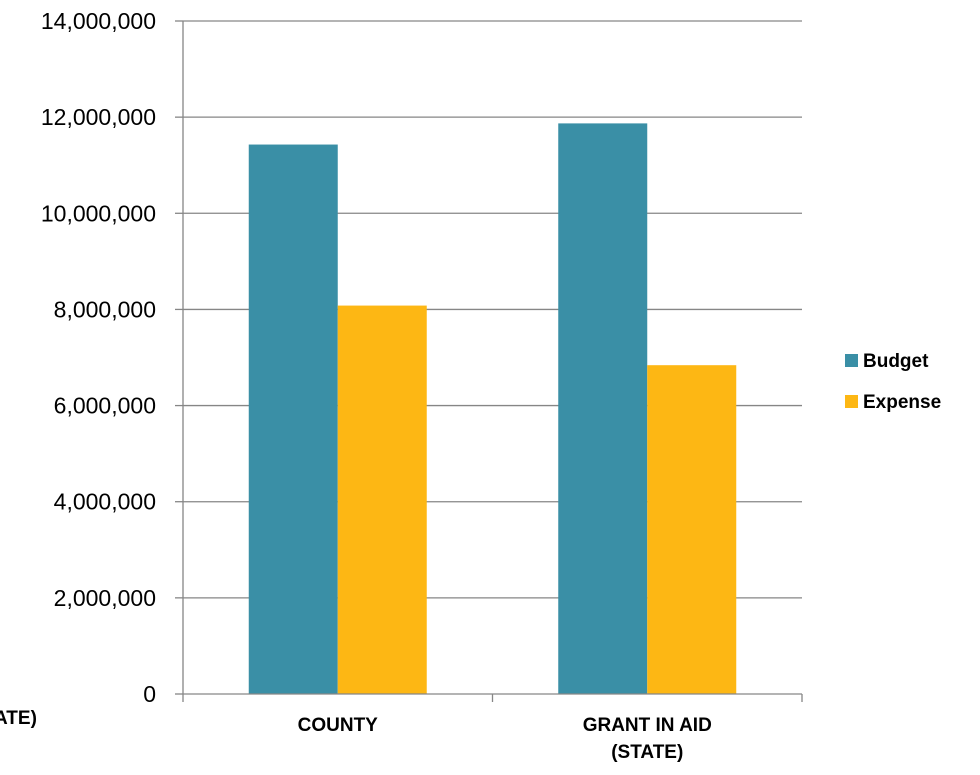 The height and width of the screenshot is (775, 980). Describe the element at coordinates (505, 739) in the screenshot. I see `x-axis-categories: COUNTY GRANT IN AID (STATE)` at that location.